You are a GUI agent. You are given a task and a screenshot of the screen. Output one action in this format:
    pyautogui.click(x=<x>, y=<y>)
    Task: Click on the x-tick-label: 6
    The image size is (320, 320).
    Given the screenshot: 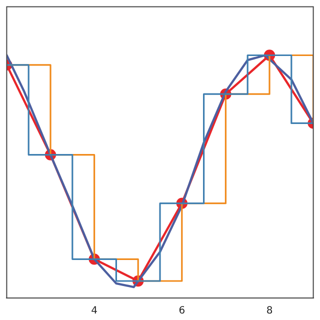 What is the action you would take?
    pyautogui.click(x=182, y=311)
    